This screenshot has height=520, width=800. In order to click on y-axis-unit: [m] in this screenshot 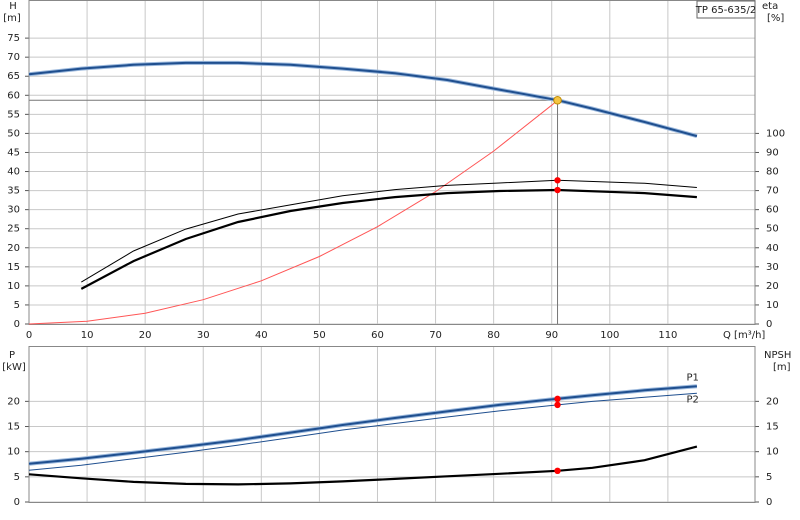, I will do `click(12, 18)`.